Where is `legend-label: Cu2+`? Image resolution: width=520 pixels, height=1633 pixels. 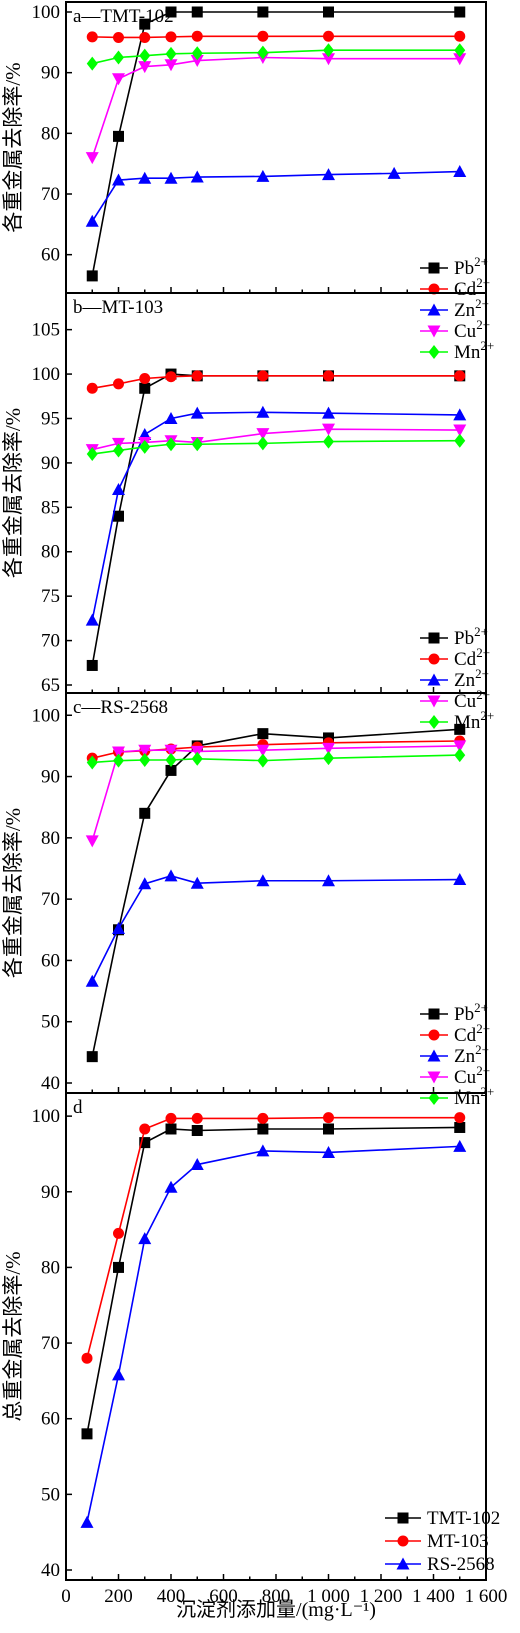
legend-label: Cu2+ is located at coordinates (472, 1075).